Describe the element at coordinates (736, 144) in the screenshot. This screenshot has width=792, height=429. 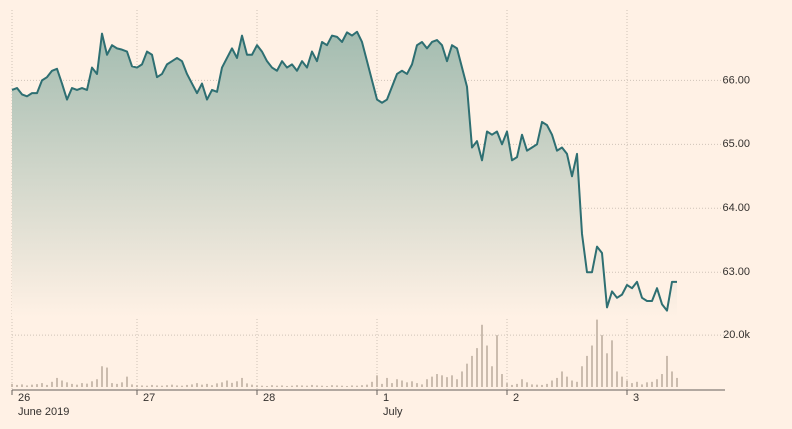
I see `y-tick-label: 65.00` at that location.